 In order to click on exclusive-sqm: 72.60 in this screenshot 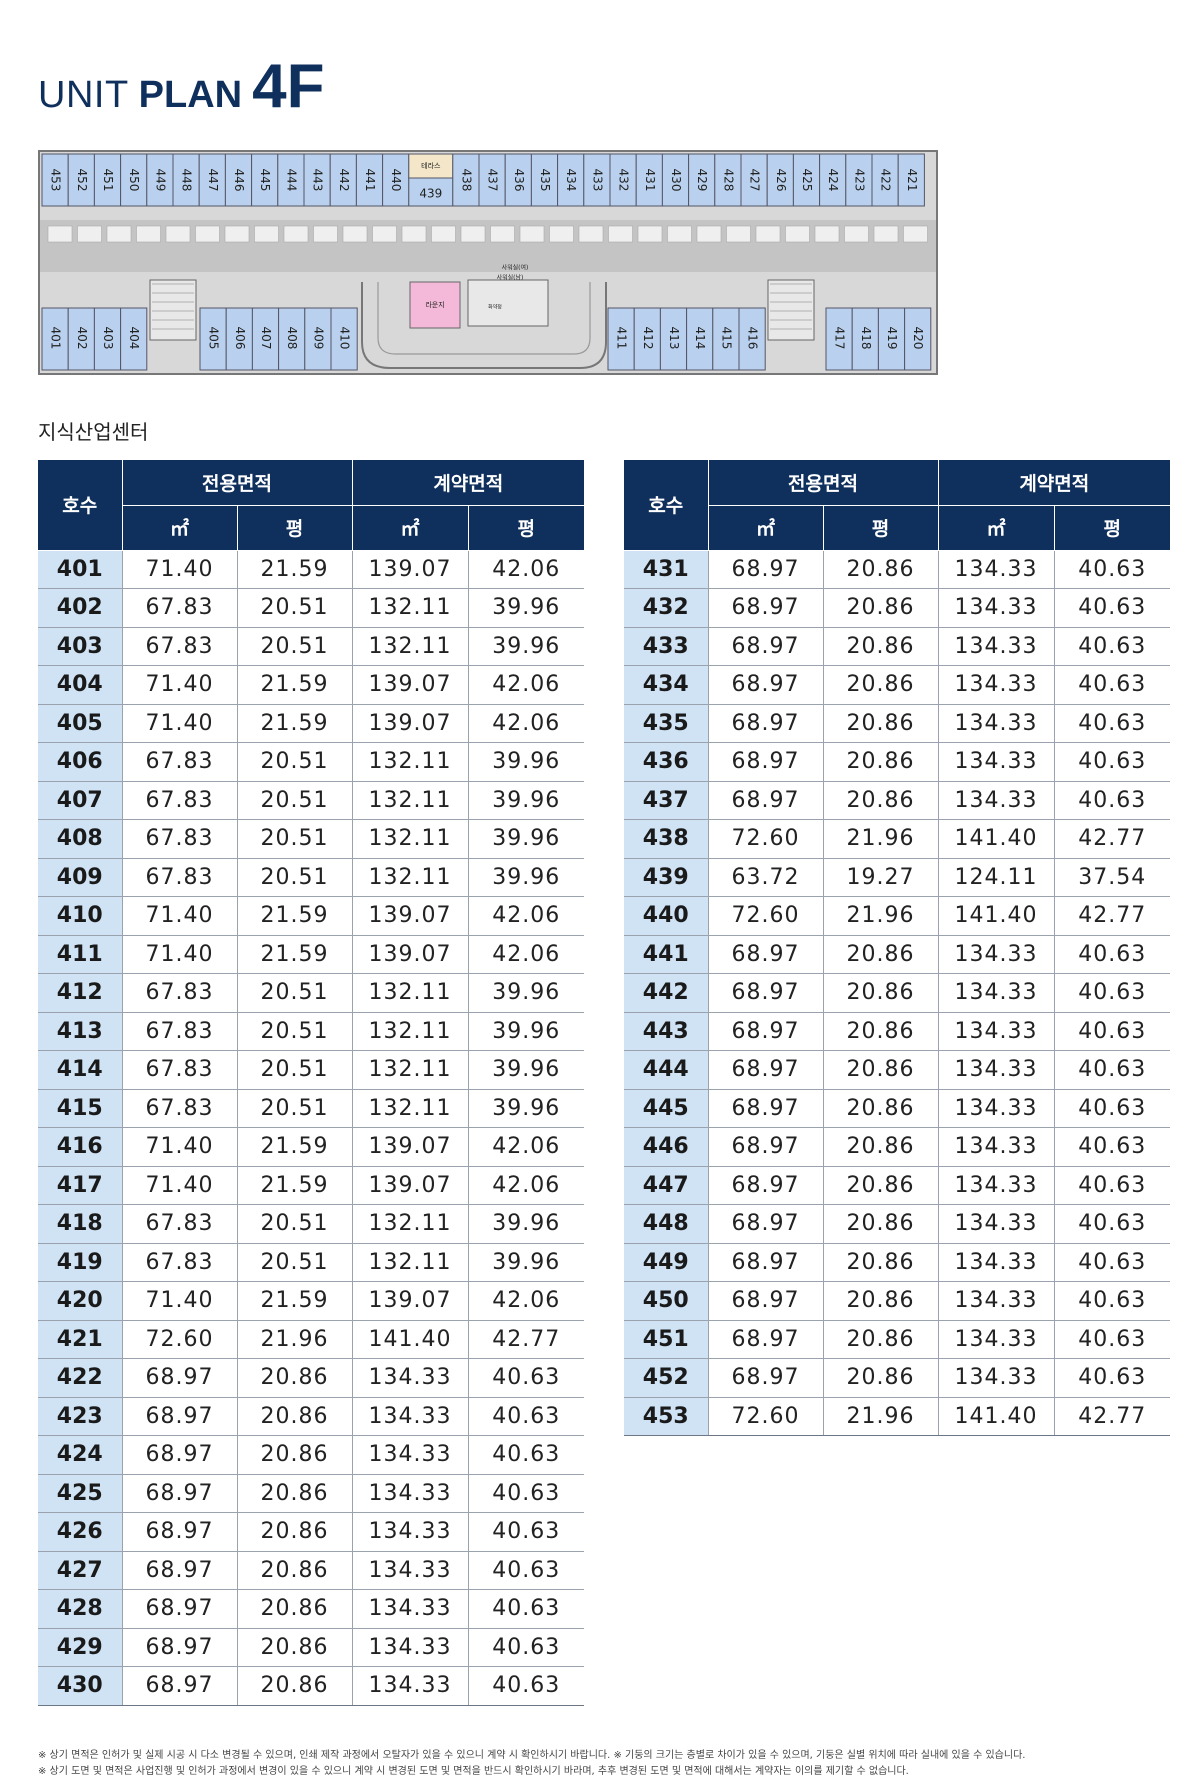, I will do `click(766, 916)`.